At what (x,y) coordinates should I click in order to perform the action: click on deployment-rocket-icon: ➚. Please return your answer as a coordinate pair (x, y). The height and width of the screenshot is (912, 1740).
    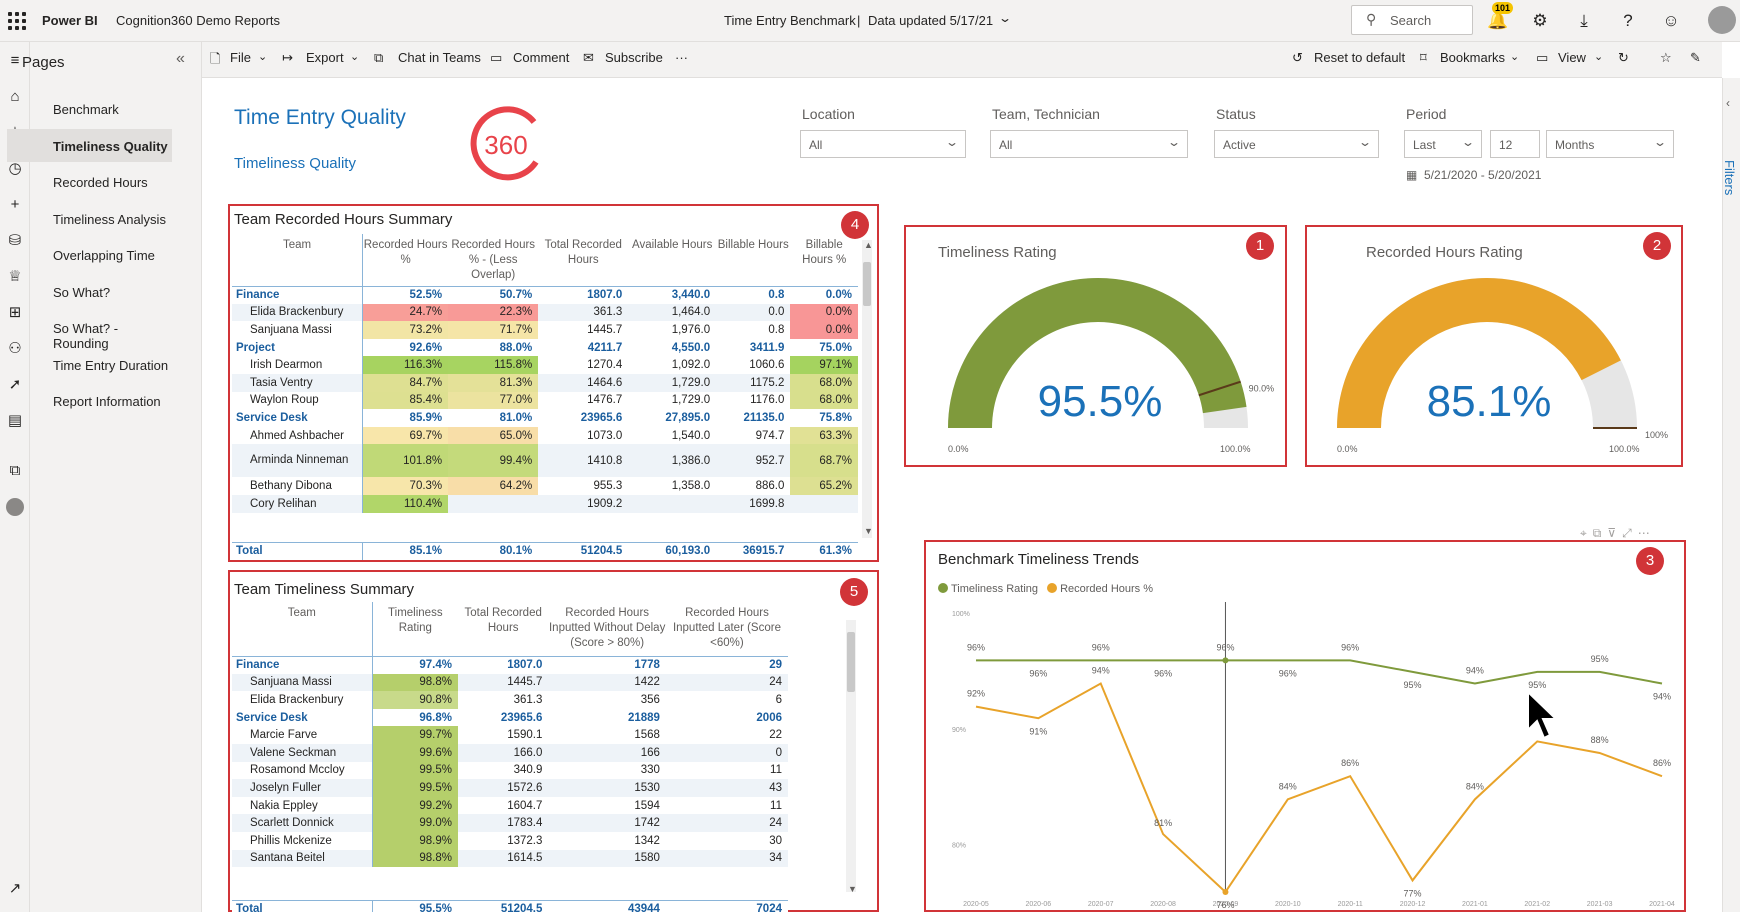
    Looking at the image, I should click on (15, 384).